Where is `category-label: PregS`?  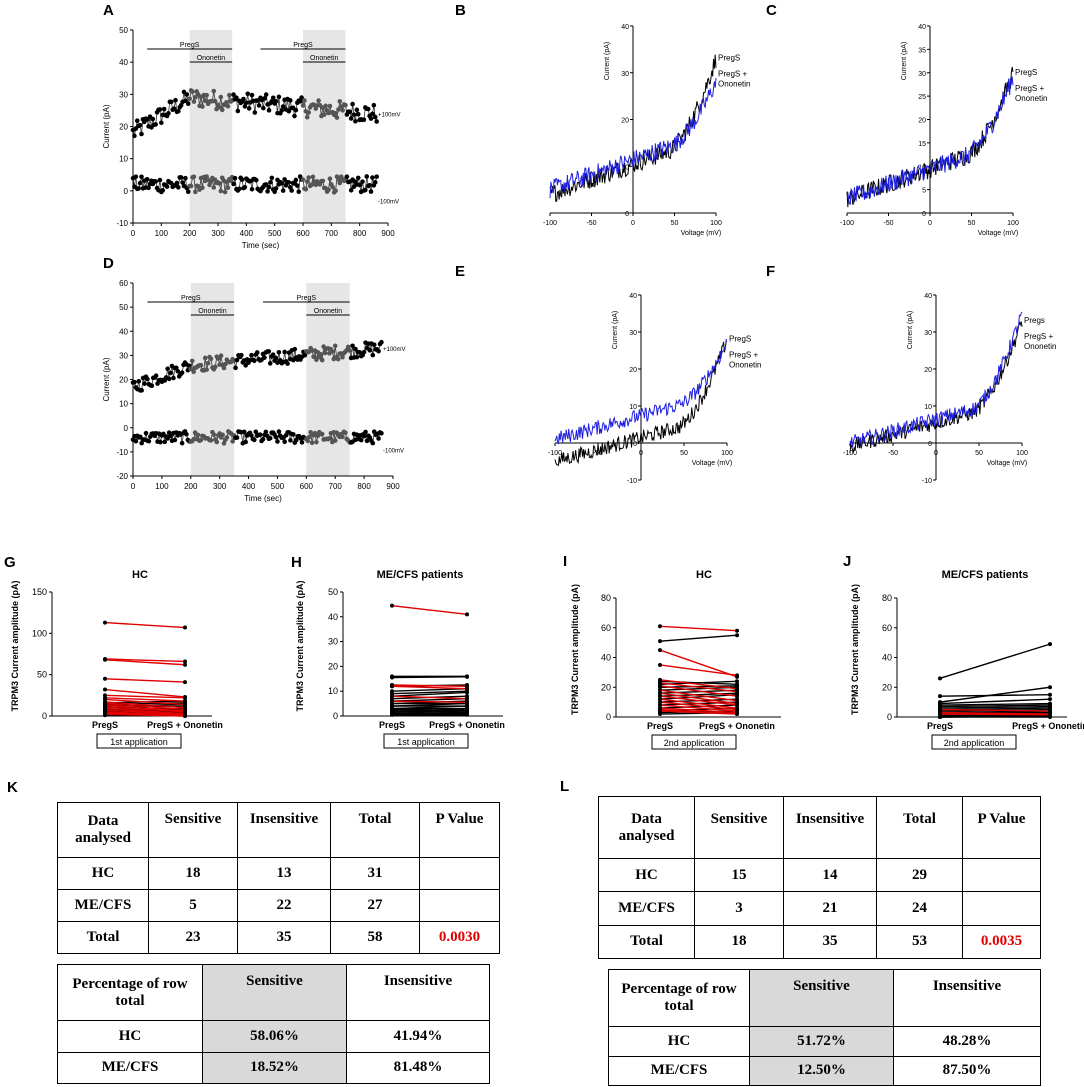
category-label: PregS is located at coordinates (392, 725).